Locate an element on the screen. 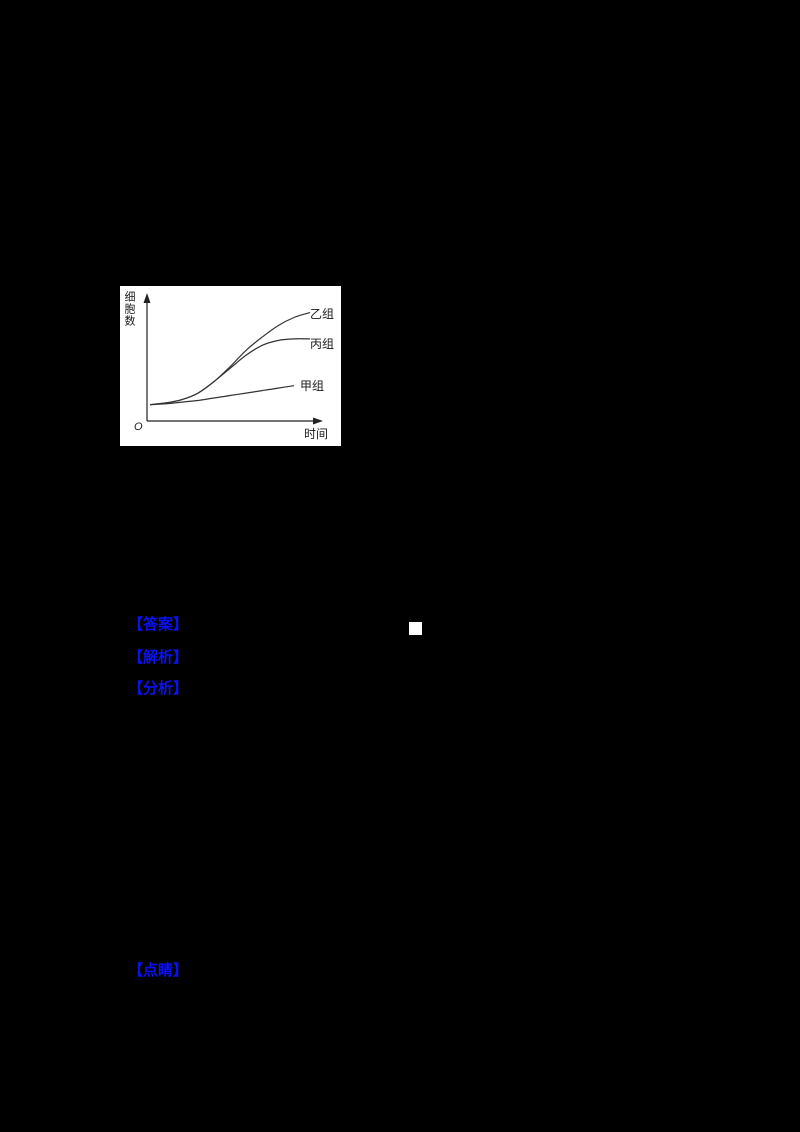 The image size is (800, 1132). curve-chart-svg is located at coordinates (233, 359).